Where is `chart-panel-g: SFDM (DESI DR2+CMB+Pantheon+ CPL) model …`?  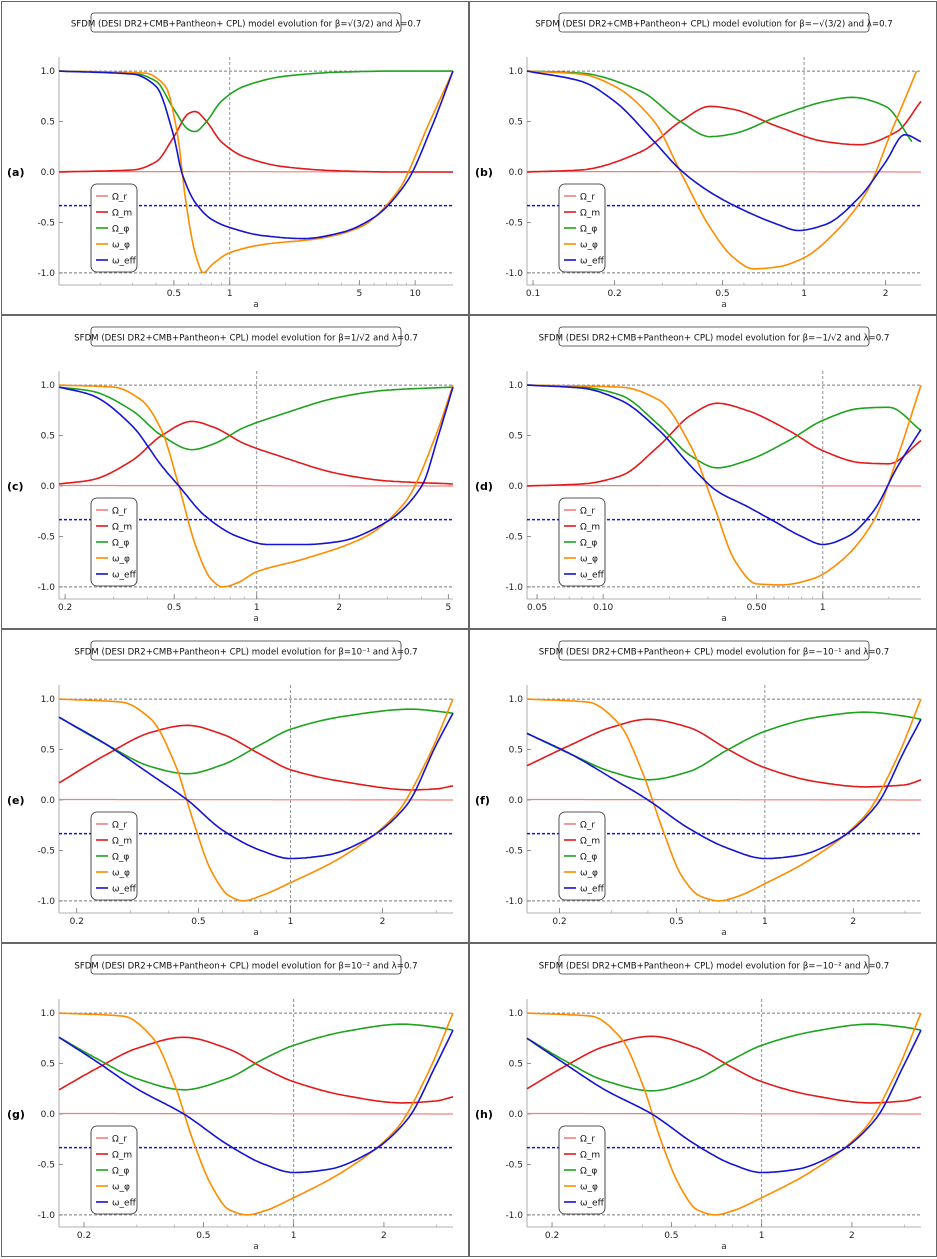
chart-panel-g: SFDM (DESI DR2+CMB+Pantheon+ CPL) model … is located at coordinates (235, 1100).